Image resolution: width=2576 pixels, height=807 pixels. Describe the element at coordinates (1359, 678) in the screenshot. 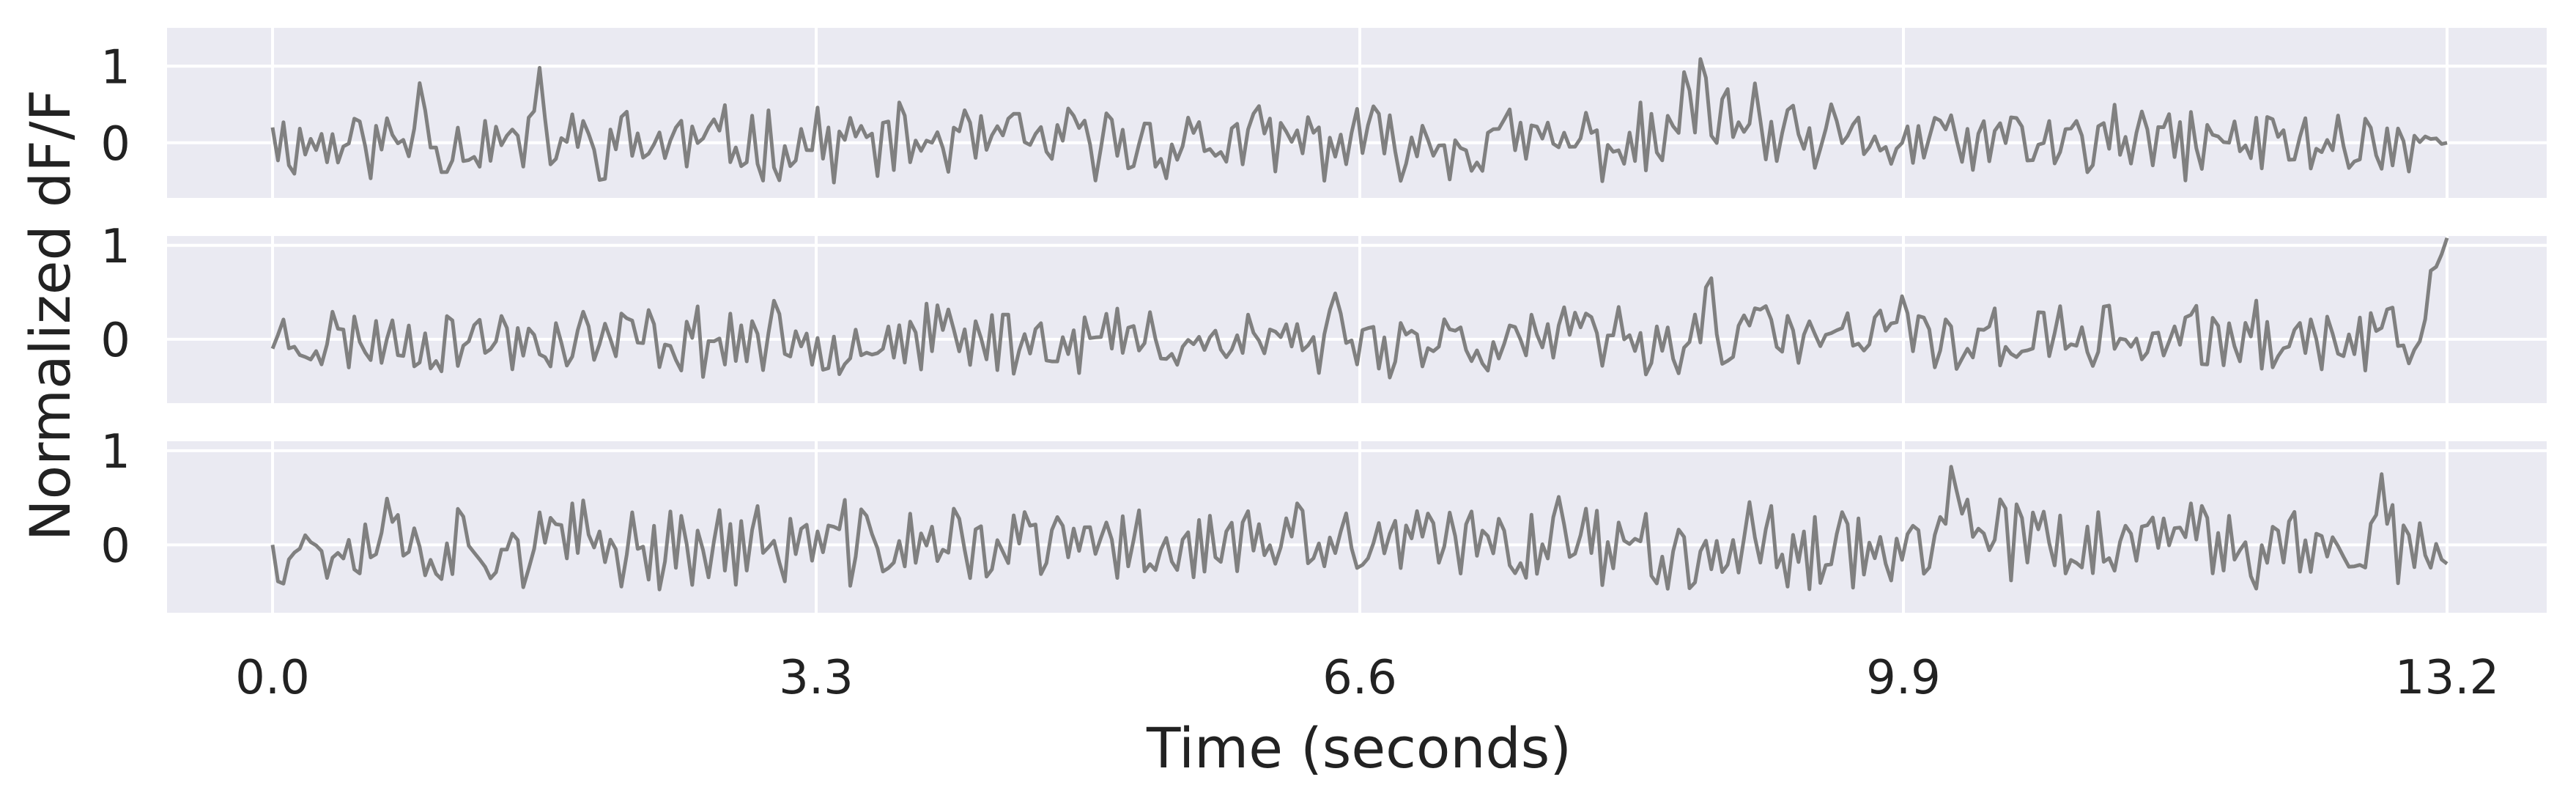

I see `x-tick-label: 6.6` at that location.